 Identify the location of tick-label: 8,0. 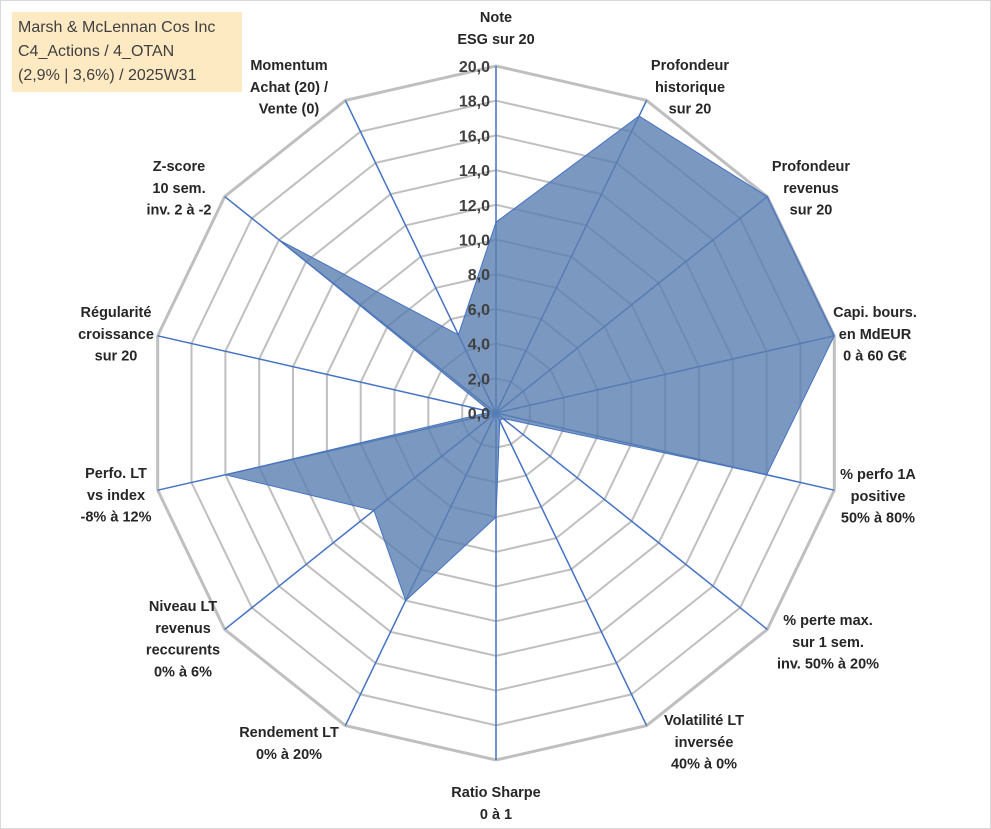
(479, 275).